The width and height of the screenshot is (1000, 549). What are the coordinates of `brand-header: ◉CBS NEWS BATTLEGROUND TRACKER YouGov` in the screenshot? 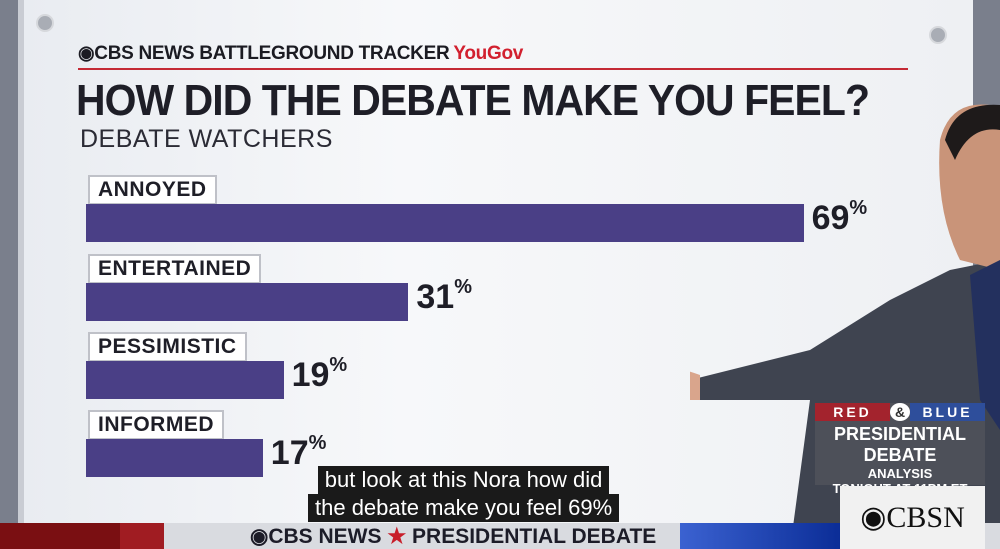 It's located at (301, 53).